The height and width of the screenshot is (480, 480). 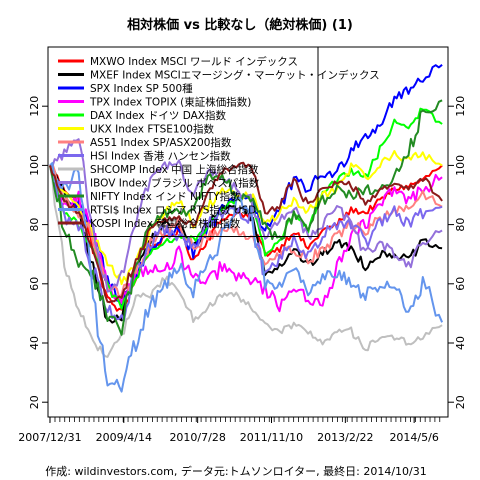 I want to click on legend-label: SPX Index SP 500種, so click(x=141, y=88).